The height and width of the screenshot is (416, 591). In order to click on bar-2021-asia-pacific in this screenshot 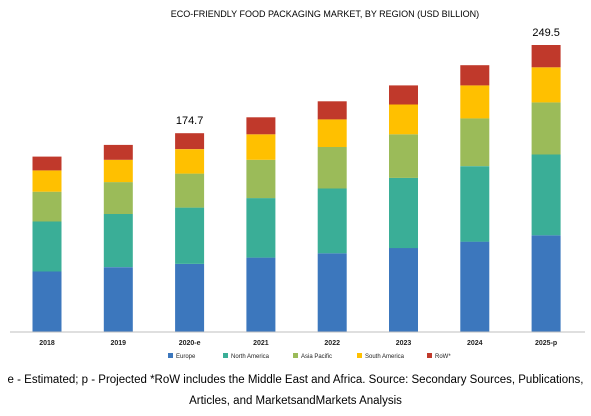, I will do `click(261, 179)`.